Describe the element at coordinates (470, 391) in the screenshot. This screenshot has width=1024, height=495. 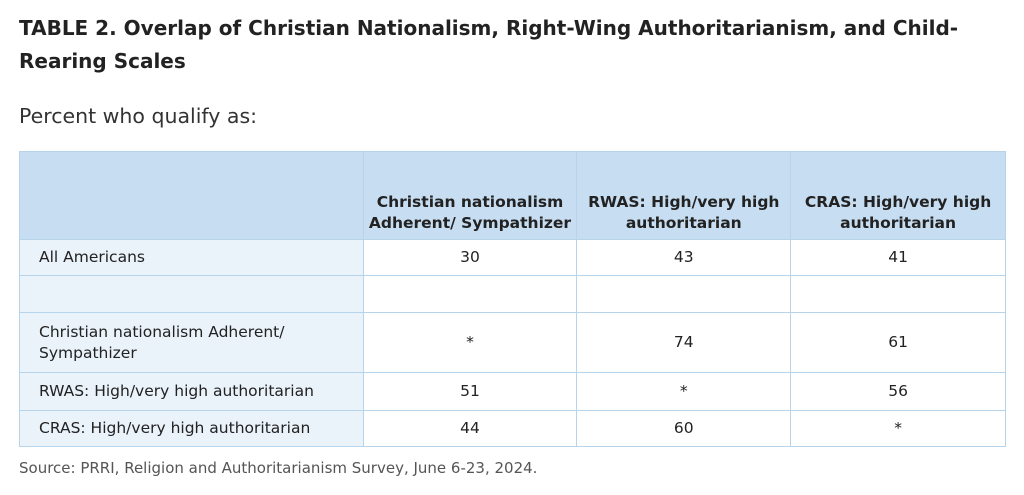
I see `table-cell: 51` at that location.